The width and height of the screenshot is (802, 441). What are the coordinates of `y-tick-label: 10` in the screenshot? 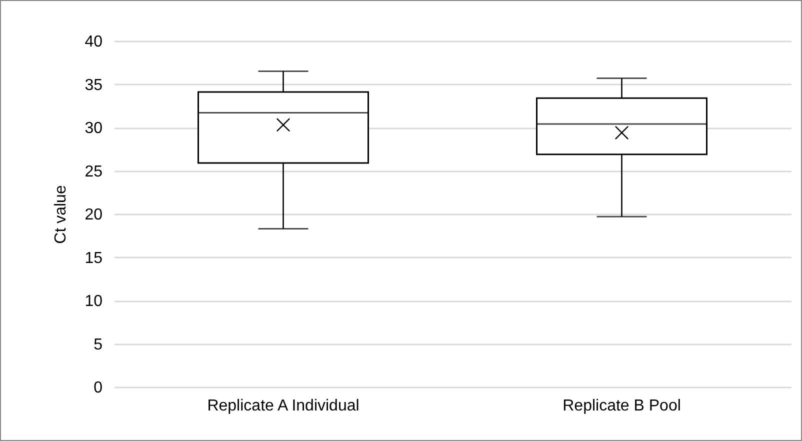 It's located at (93, 301).